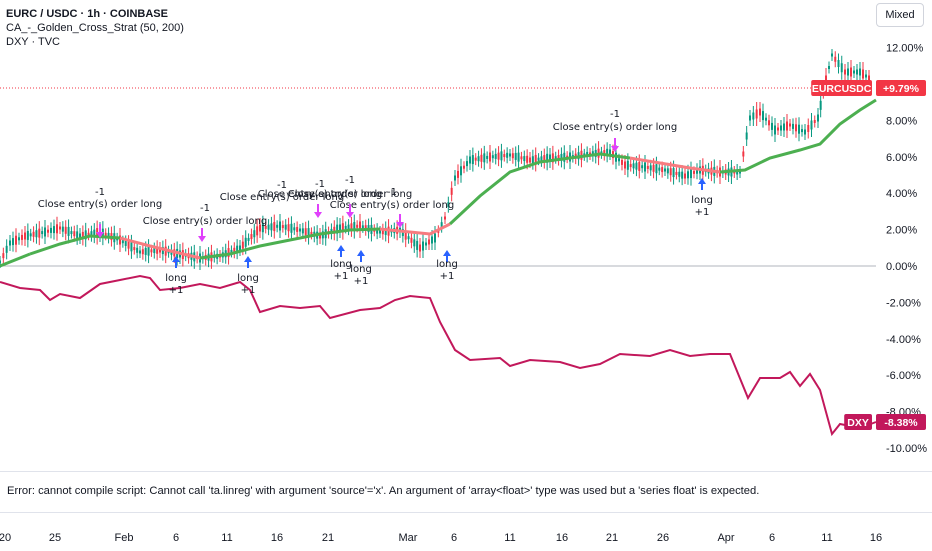 The width and height of the screenshot is (932, 551). Describe the element at coordinates (87, 14) in the screenshot. I see `symbol-title: EURC / USDC · 1h · COINBASE` at that location.